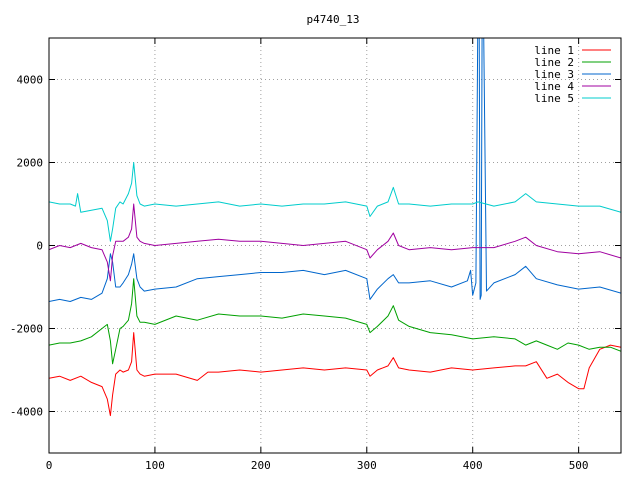 The width and height of the screenshot is (640, 480). I want to click on chart-title: p4740_13, so click(333, 19).